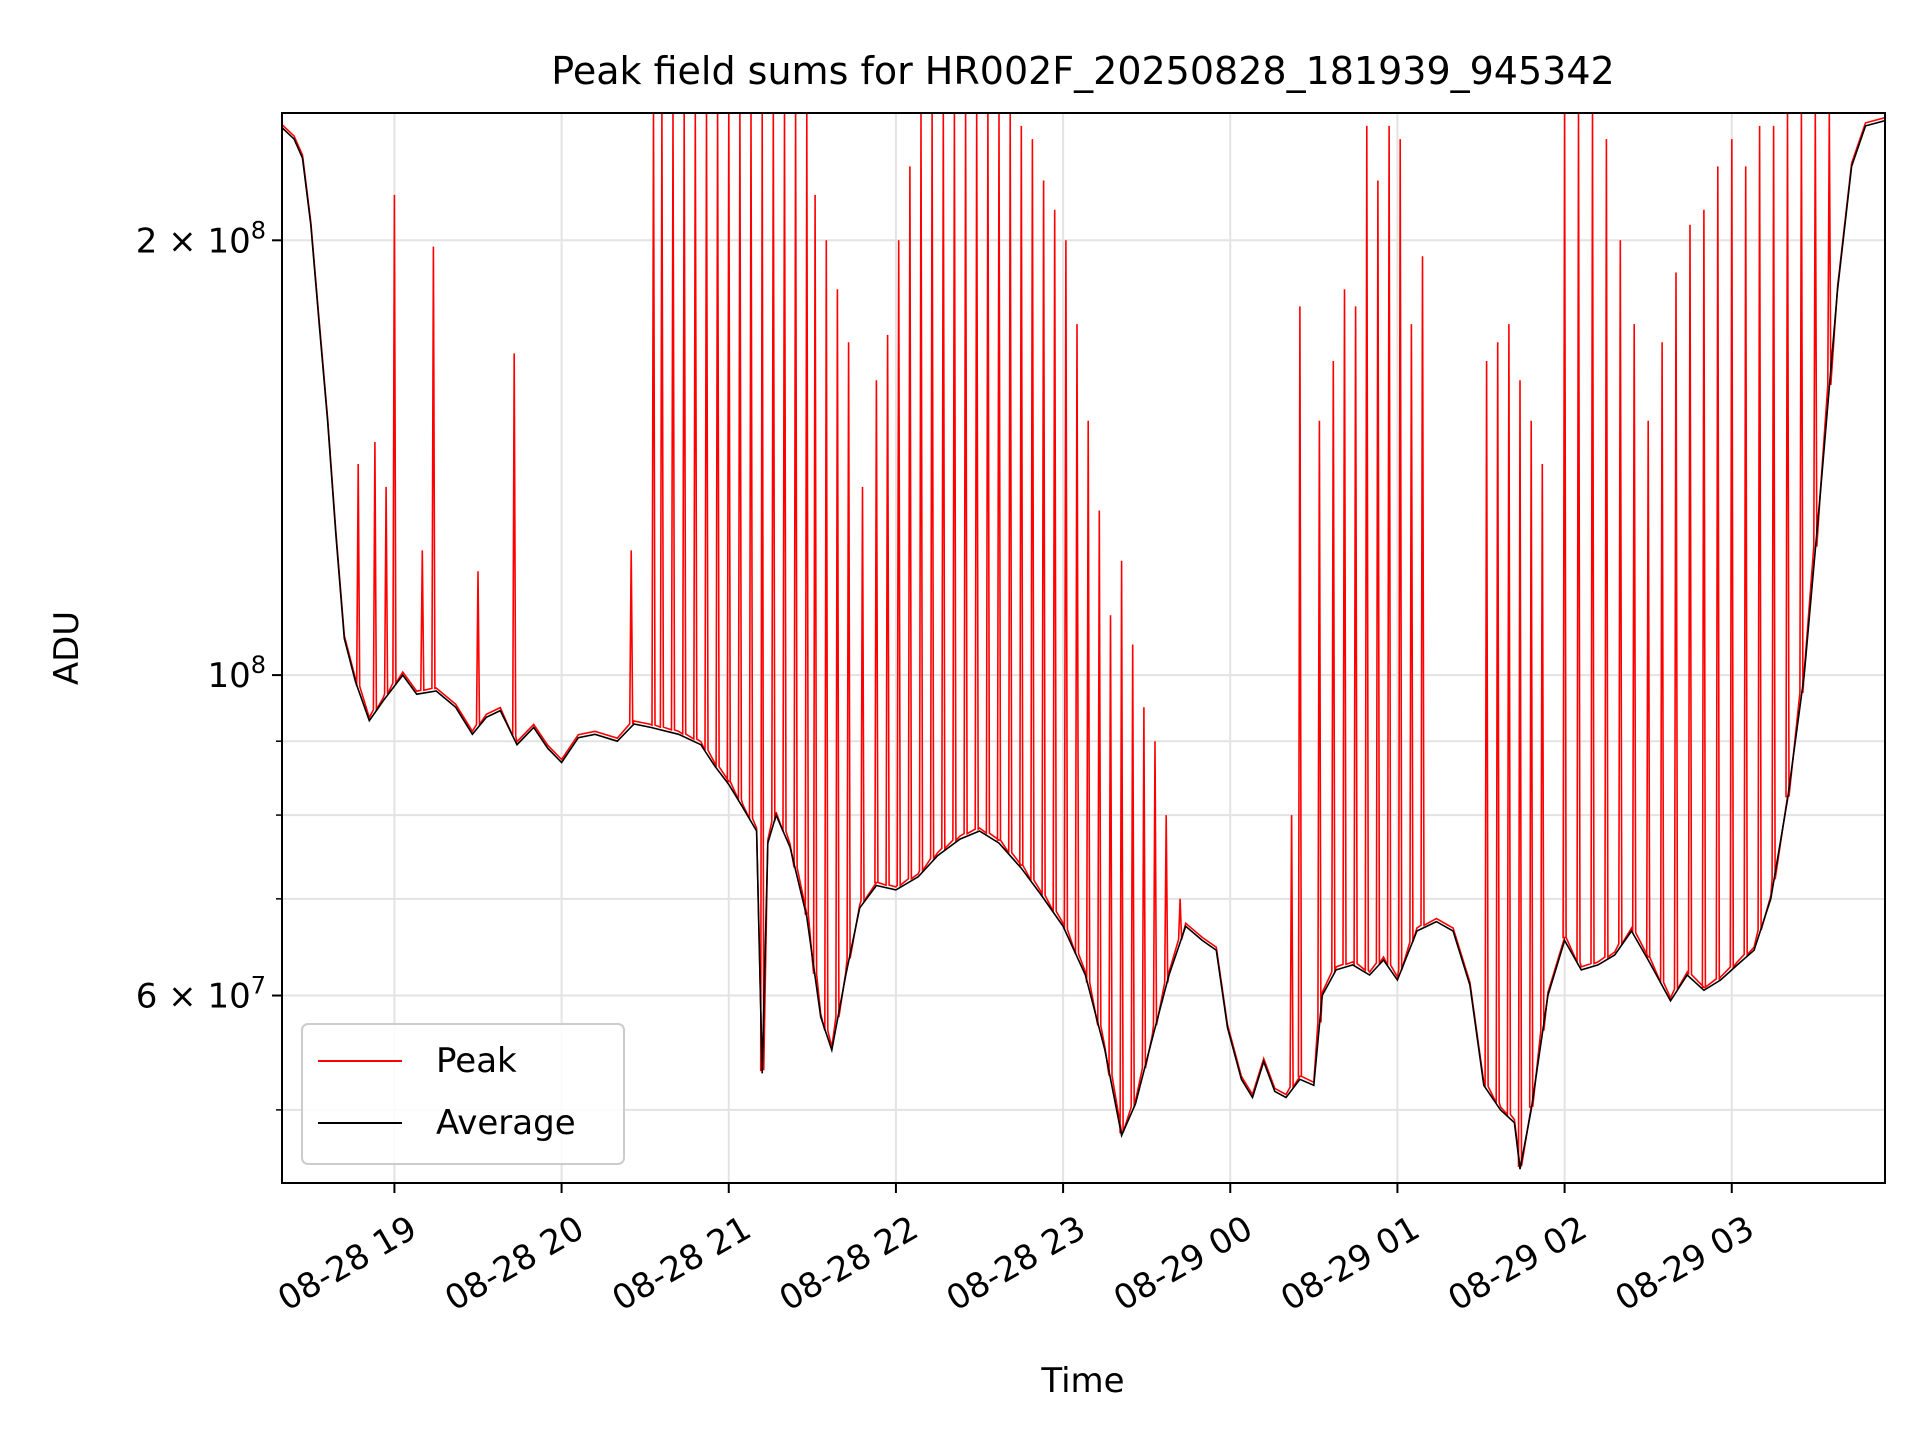  Describe the element at coordinates (506, 1123) in the screenshot. I see `legend-average-label: Average` at that location.